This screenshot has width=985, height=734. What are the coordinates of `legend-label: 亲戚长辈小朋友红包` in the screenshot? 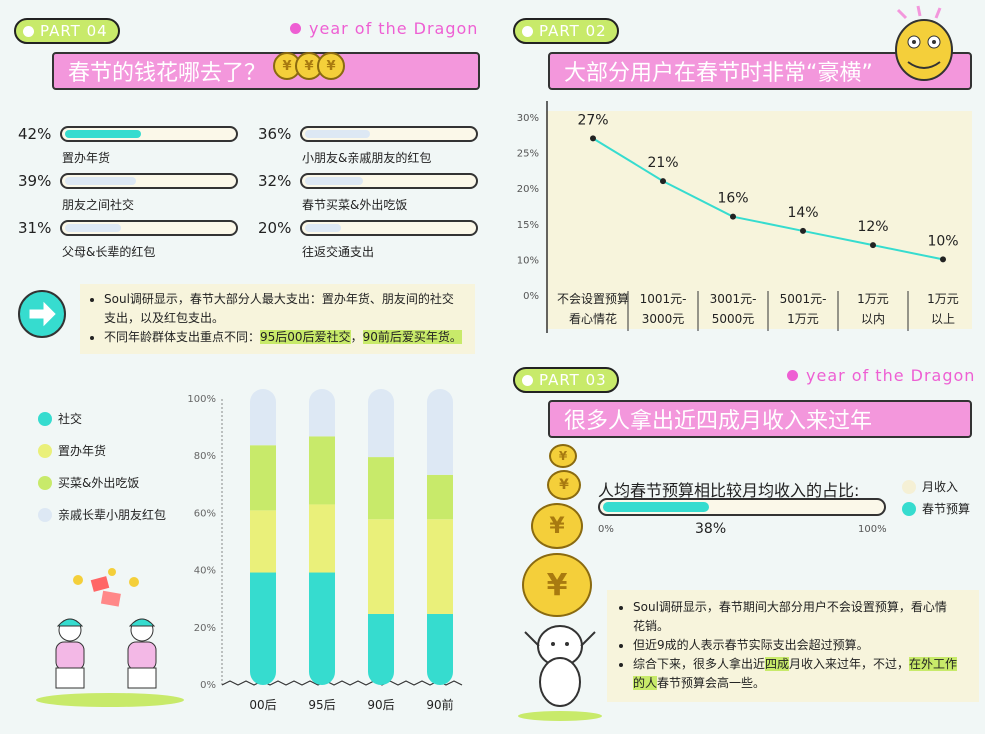 It's located at (112, 515).